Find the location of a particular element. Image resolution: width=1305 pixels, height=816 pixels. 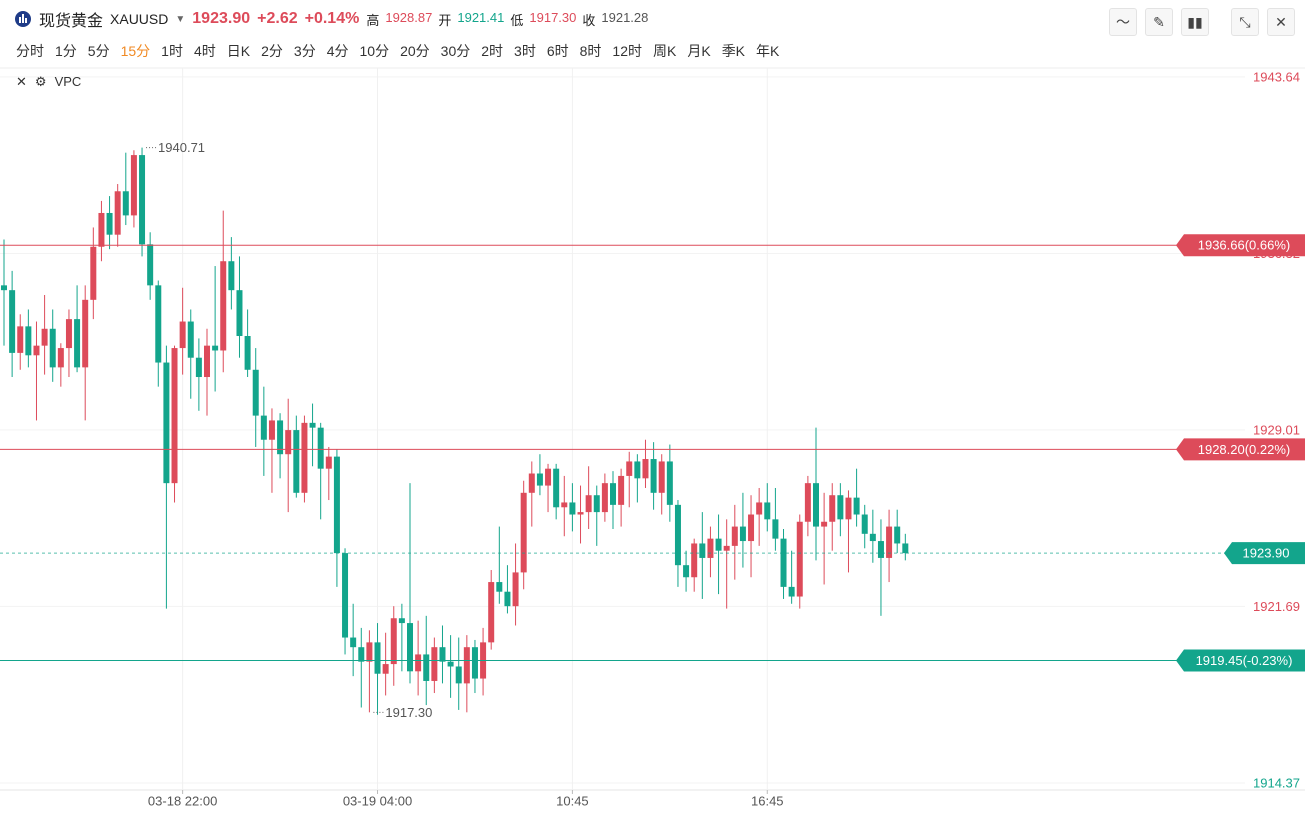

period-tab: 3时 is located at coordinates (525, 51).